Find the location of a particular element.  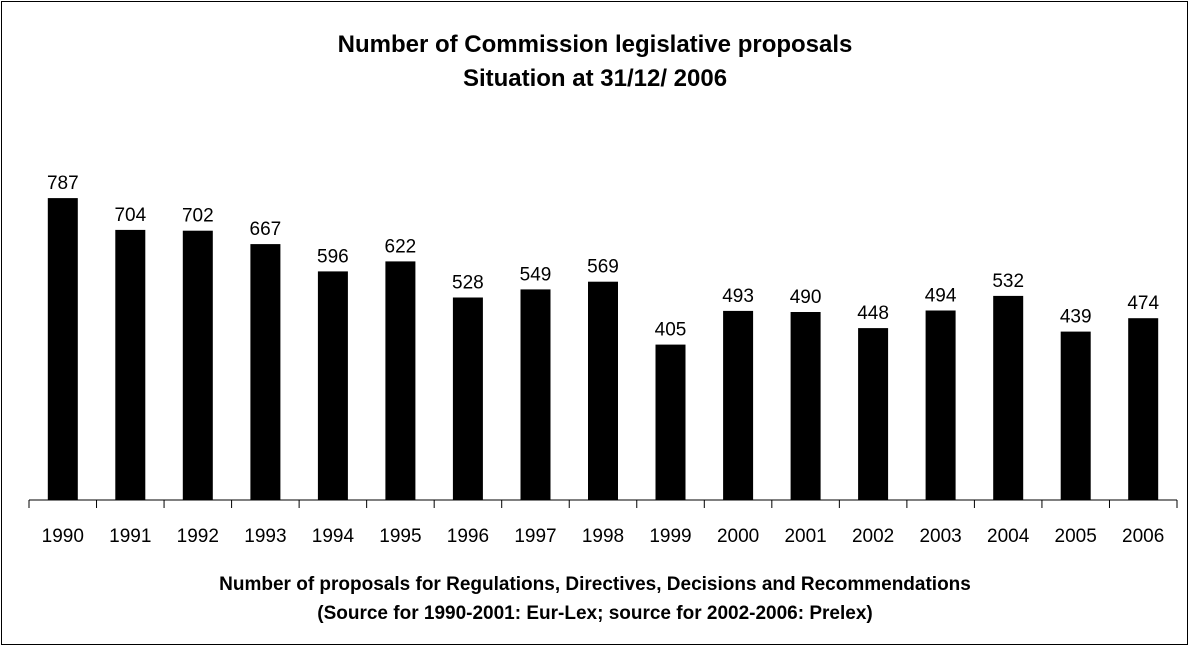

bar-2005 is located at coordinates (1075, 415).